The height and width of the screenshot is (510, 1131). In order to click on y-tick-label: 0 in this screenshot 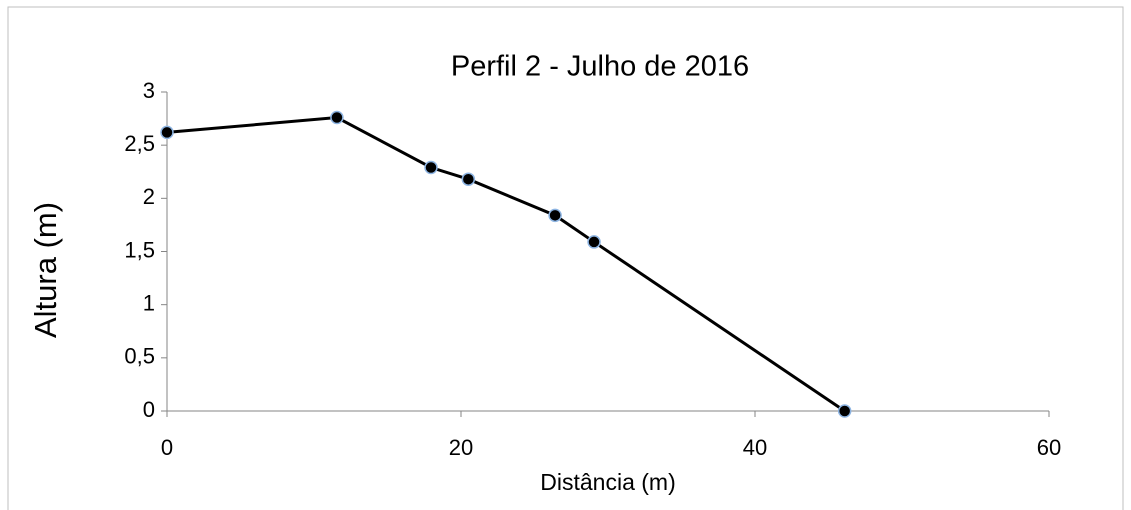, I will do `click(149, 409)`.